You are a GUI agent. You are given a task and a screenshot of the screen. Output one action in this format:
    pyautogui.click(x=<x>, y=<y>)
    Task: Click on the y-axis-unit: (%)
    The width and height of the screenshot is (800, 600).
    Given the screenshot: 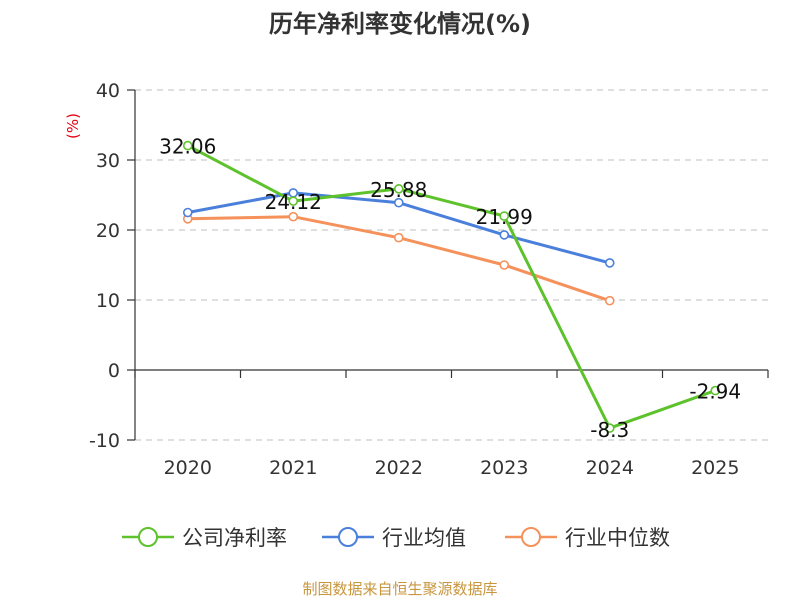 What is the action you would take?
    pyautogui.click(x=73, y=126)
    